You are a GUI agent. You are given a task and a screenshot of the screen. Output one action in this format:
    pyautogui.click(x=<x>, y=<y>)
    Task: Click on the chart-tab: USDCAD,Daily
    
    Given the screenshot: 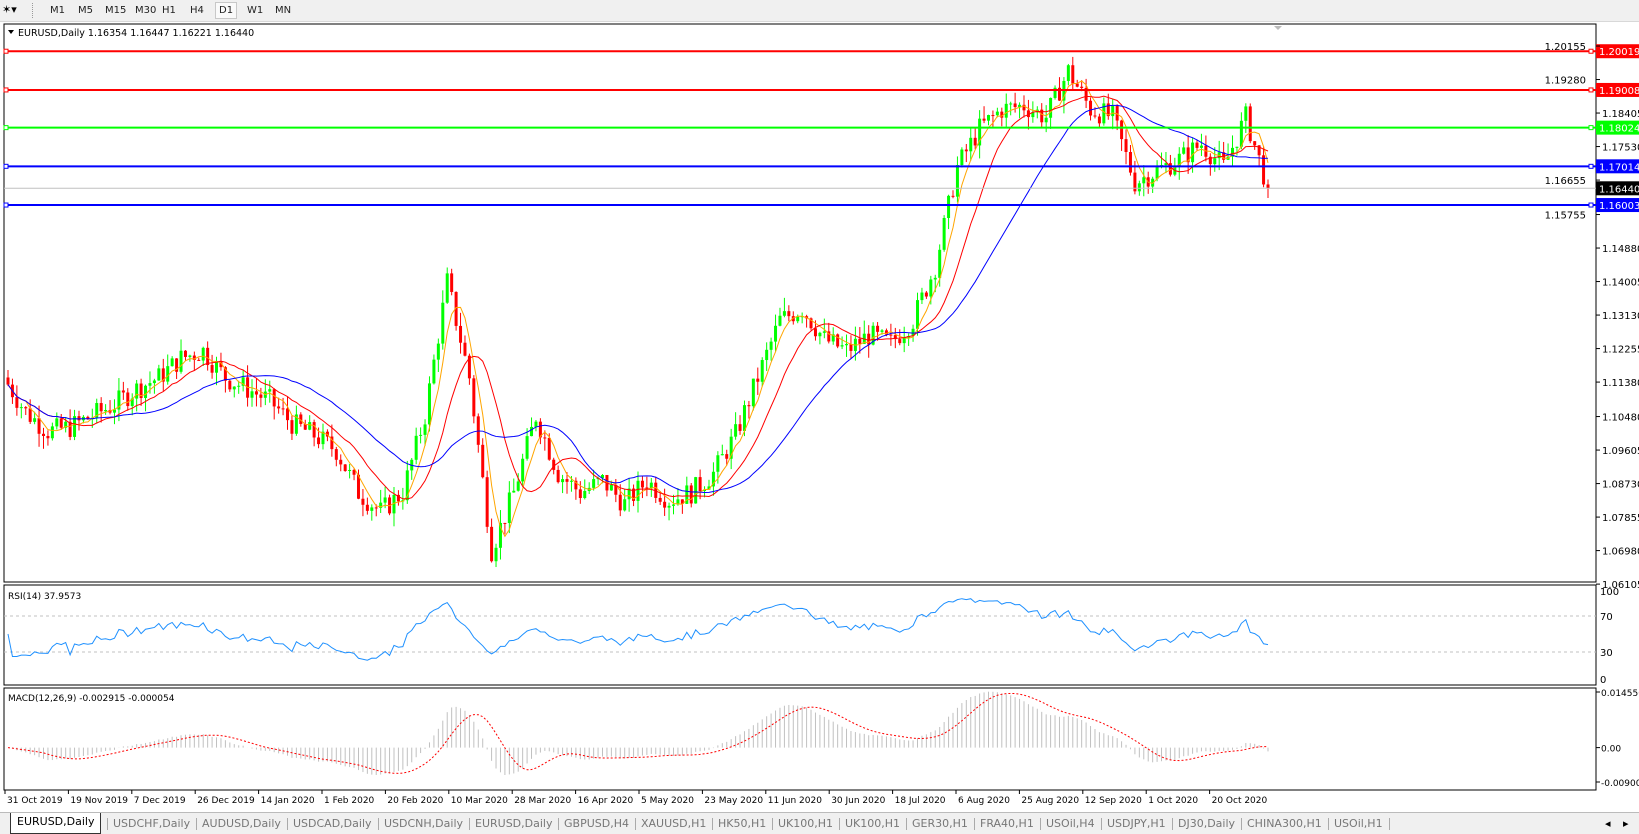 What is the action you would take?
    pyautogui.click(x=332, y=823)
    